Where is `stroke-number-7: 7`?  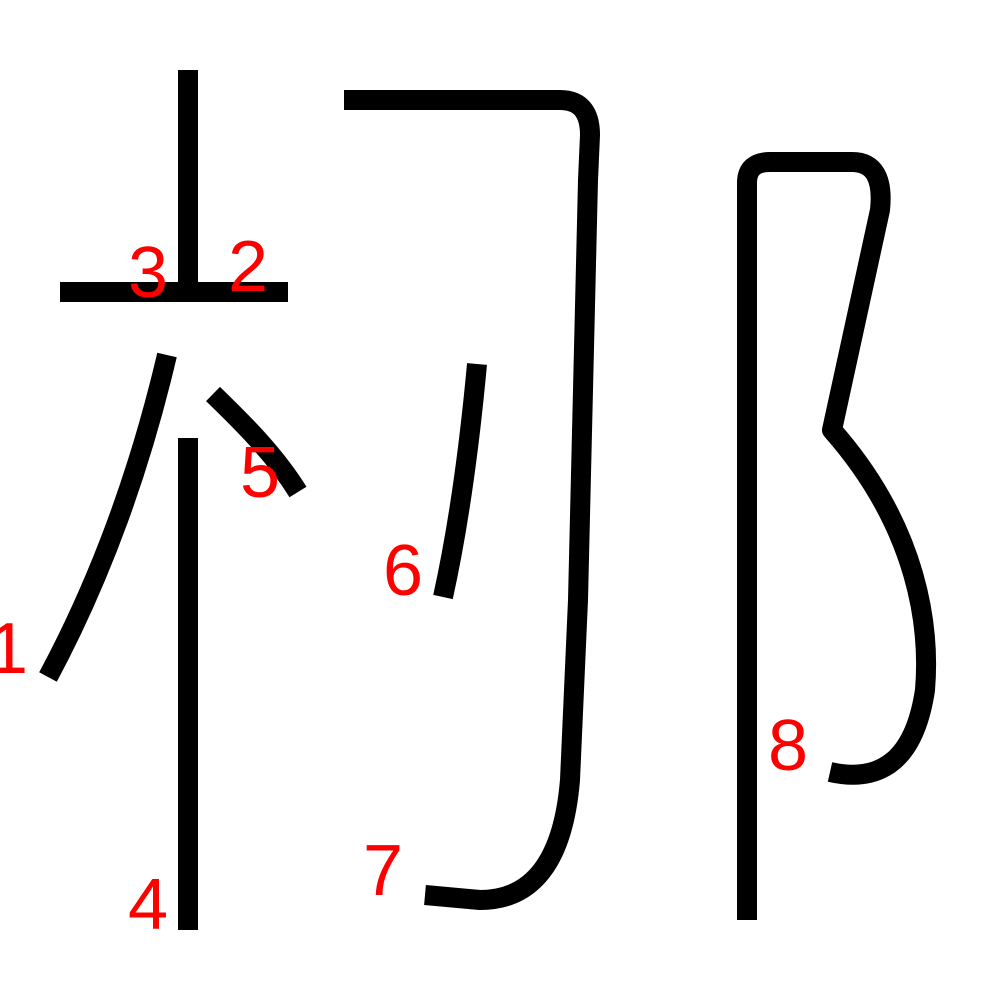
stroke-number-7: 7 is located at coordinates (383, 871).